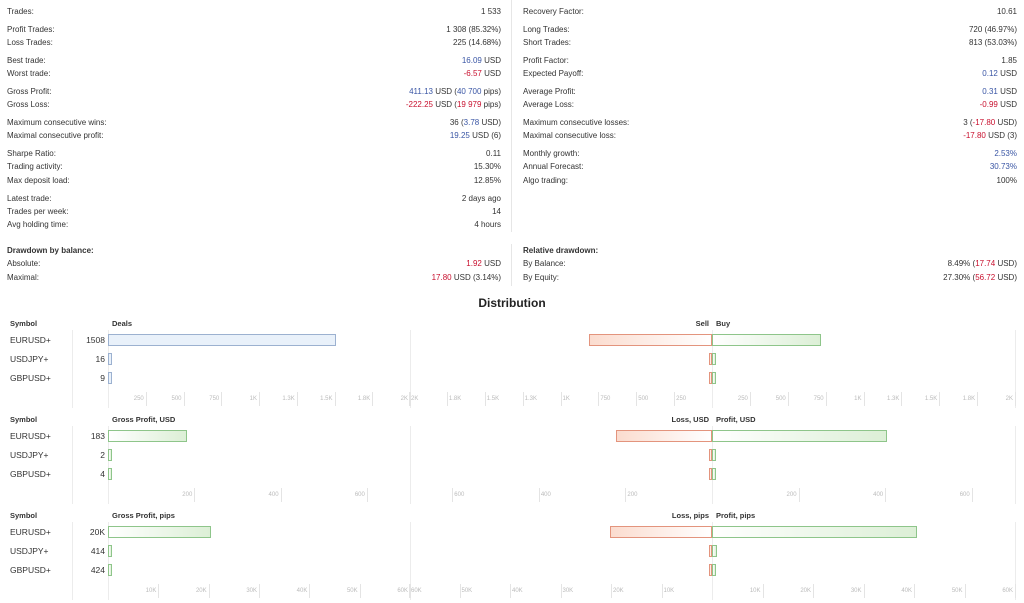 The width and height of the screenshot is (1024, 603). What do you see at coordinates (878, 495) in the screenshot?
I see `axis-tick-label: 400` at bounding box center [878, 495].